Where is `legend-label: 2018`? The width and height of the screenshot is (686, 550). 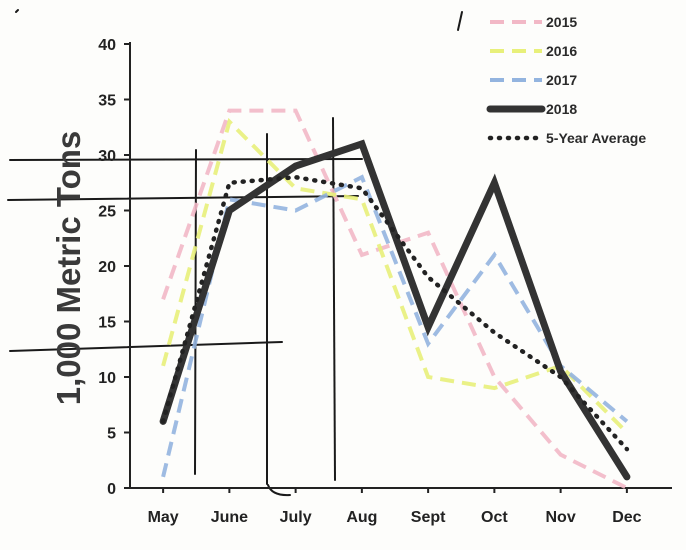
legend-label: 2018 is located at coordinates (561, 109).